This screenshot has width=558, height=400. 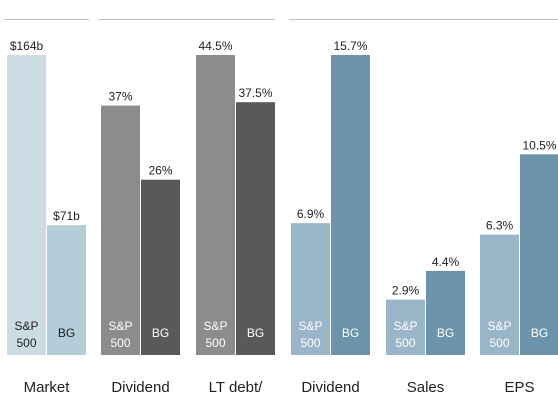 What do you see at coordinates (446, 262) in the screenshot?
I see `bar-value-label: 4.4%` at bounding box center [446, 262].